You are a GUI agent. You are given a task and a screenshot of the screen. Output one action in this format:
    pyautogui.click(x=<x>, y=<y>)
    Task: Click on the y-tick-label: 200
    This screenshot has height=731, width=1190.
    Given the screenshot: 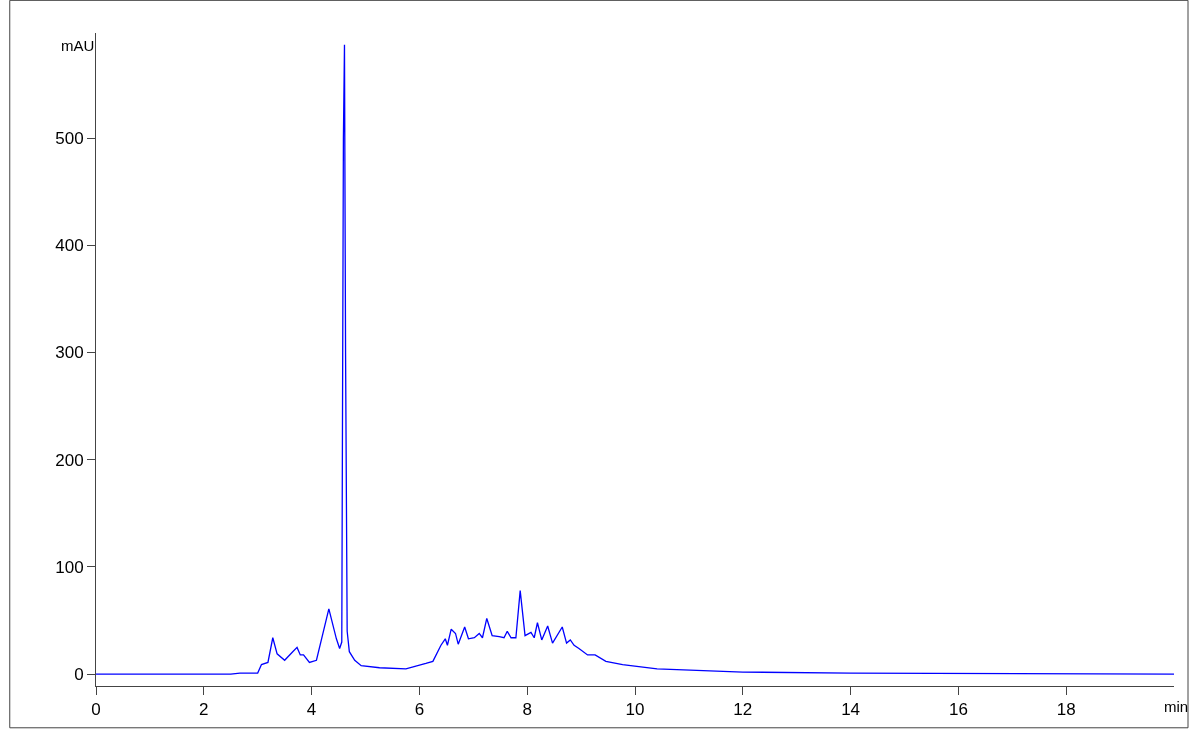 What is the action you would take?
    pyautogui.click(x=69, y=460)
    